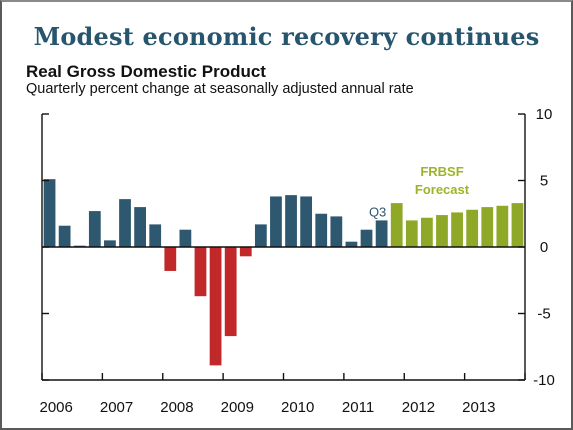 This screenshot has height=430, width=573. Describe the element at coordinates (544, 380) in the screenshot. I see `y-tick-label: -10` at that location.